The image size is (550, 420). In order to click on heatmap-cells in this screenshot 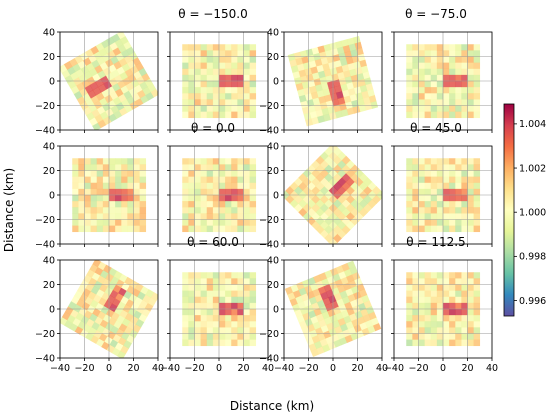, I will do `click(219, 81)`.